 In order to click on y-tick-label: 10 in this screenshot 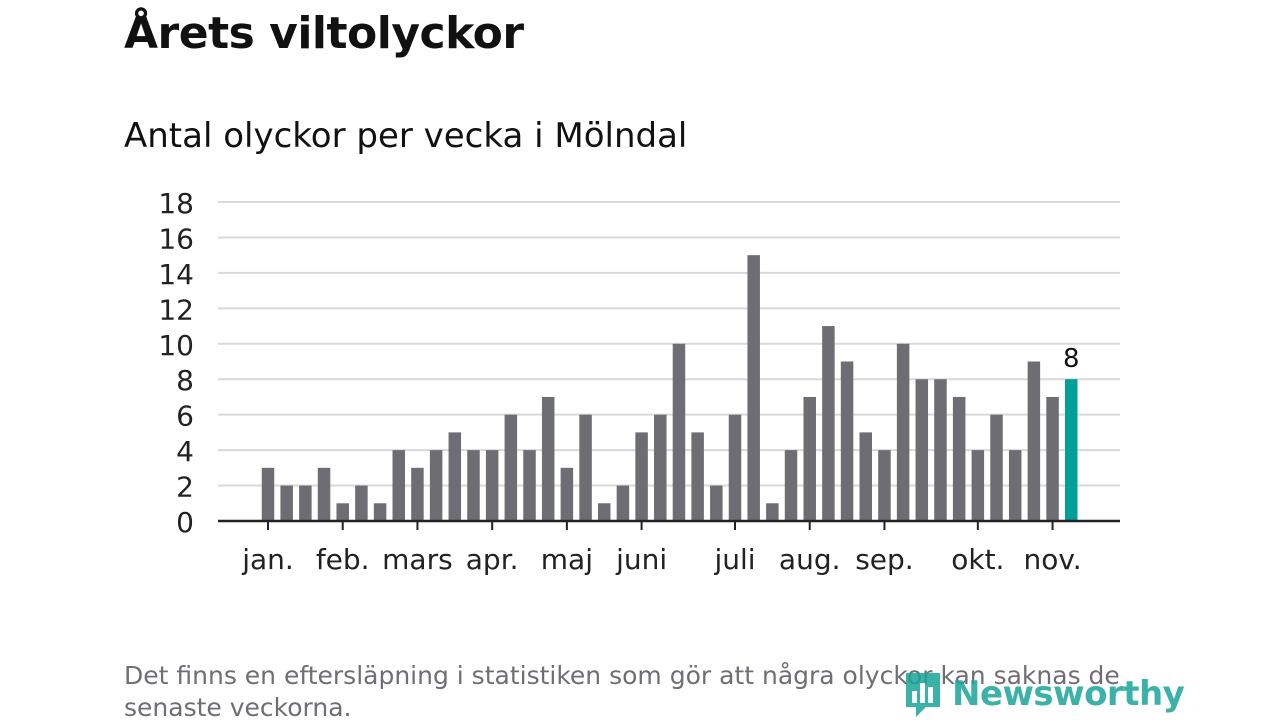, I will do `click(176, 345)`.